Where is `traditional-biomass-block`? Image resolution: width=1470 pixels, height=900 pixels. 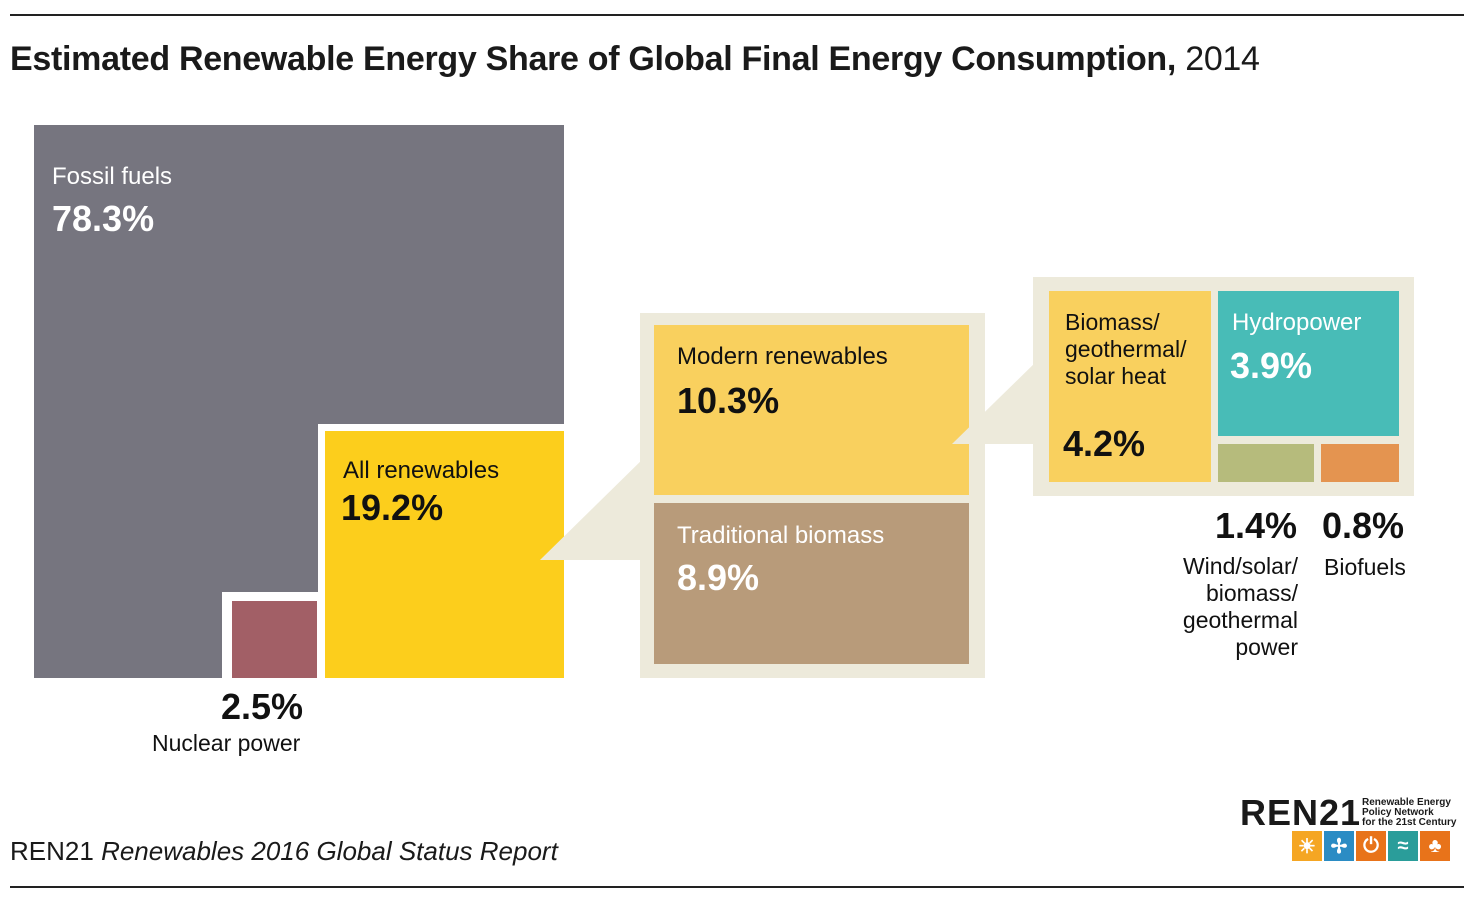
traditional-biomass-block is located at coordinates (811, 583).